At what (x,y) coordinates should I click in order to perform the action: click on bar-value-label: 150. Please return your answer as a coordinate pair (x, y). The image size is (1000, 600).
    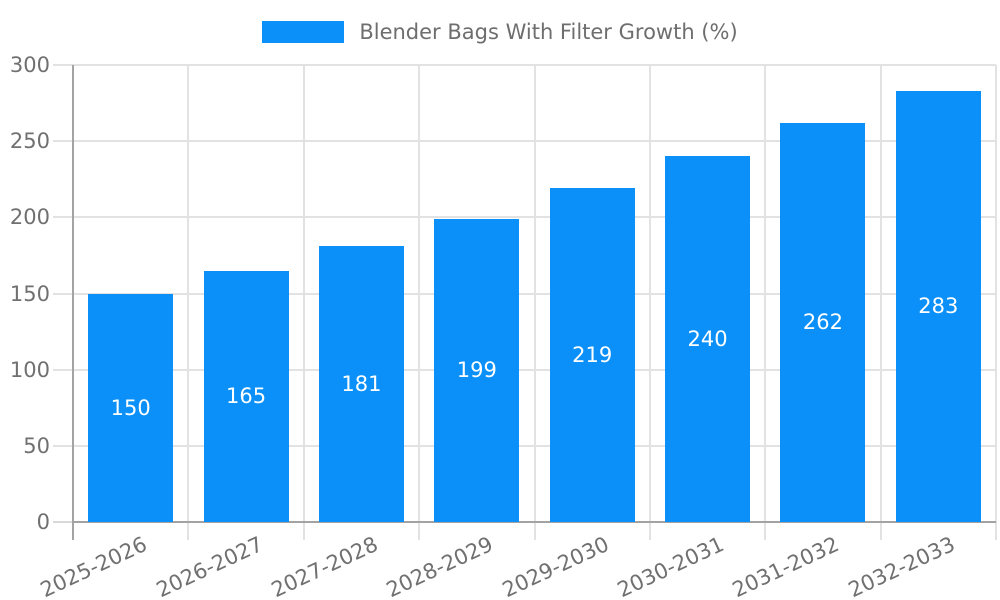
    Looking at the image, I should click on (130, 407).